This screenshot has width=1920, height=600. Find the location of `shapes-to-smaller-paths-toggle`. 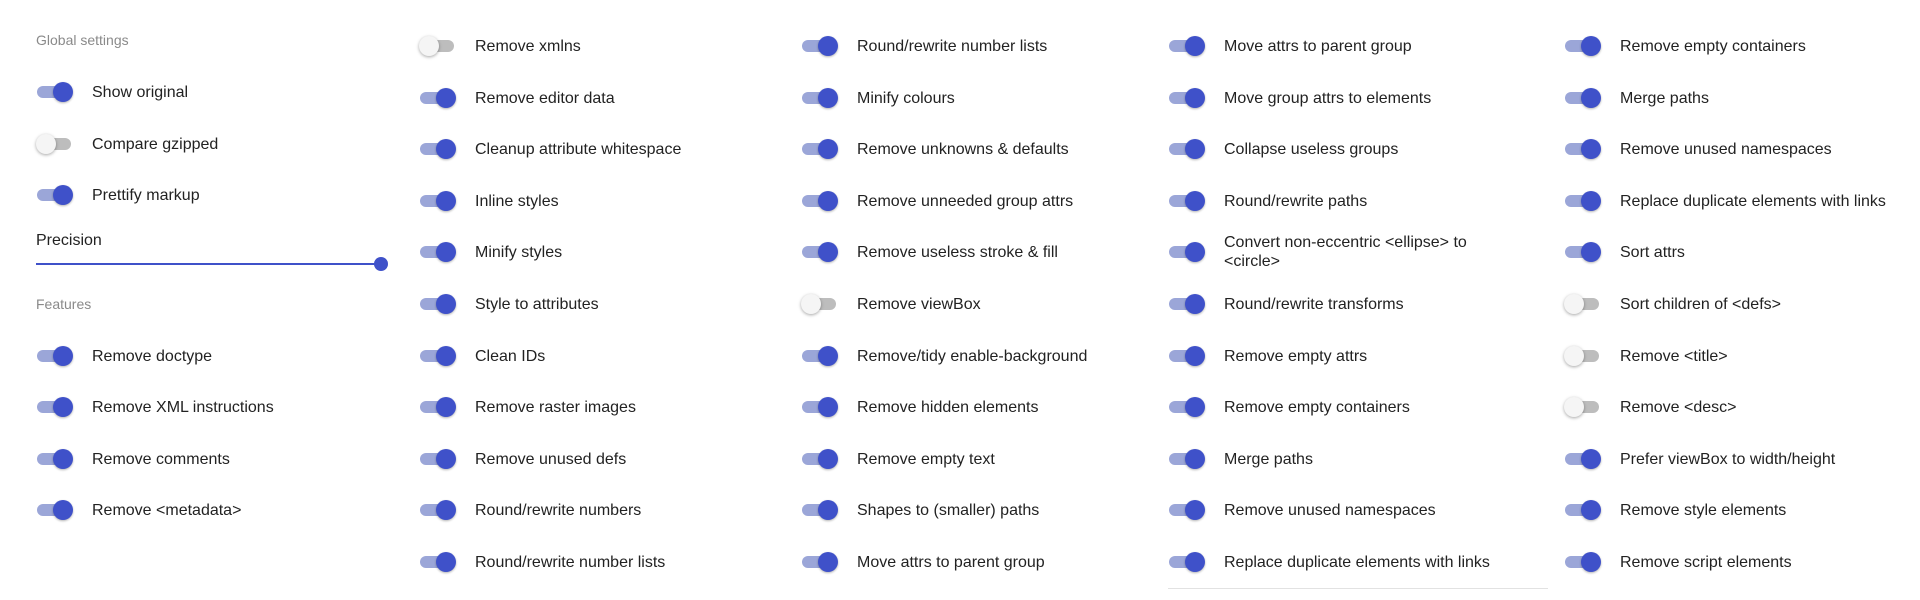

shapes-to-smaller-paths-toggle is located at coordinates (820, 510).